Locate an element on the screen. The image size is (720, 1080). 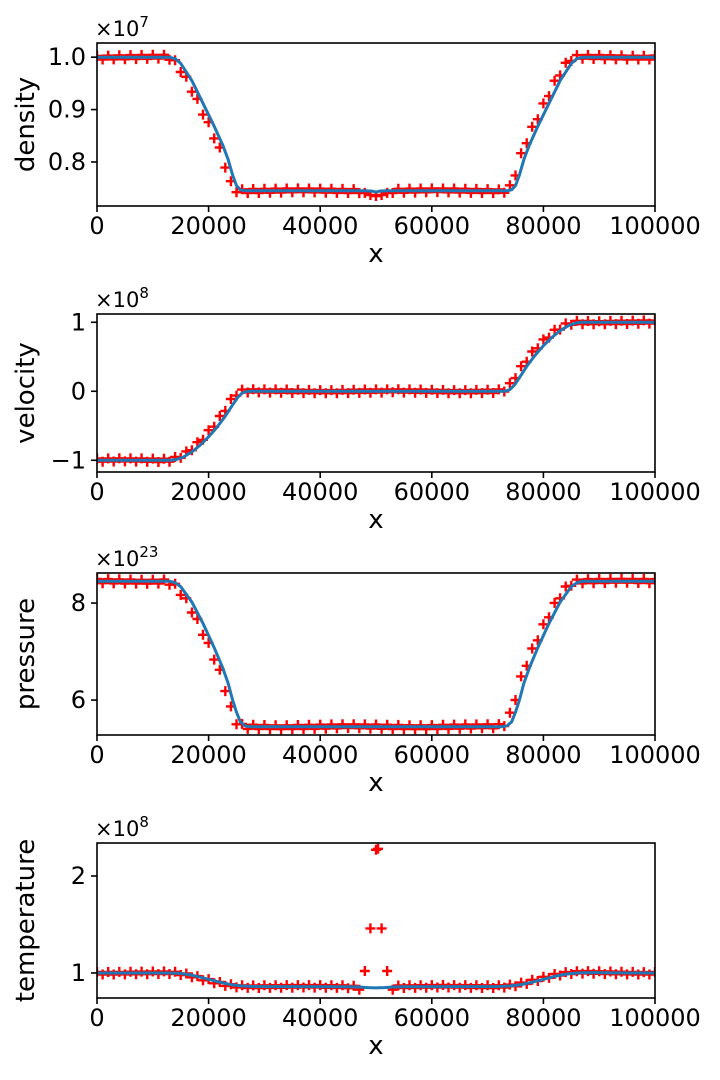
y-axis-label: temperature is located at coordinates (26, 920).